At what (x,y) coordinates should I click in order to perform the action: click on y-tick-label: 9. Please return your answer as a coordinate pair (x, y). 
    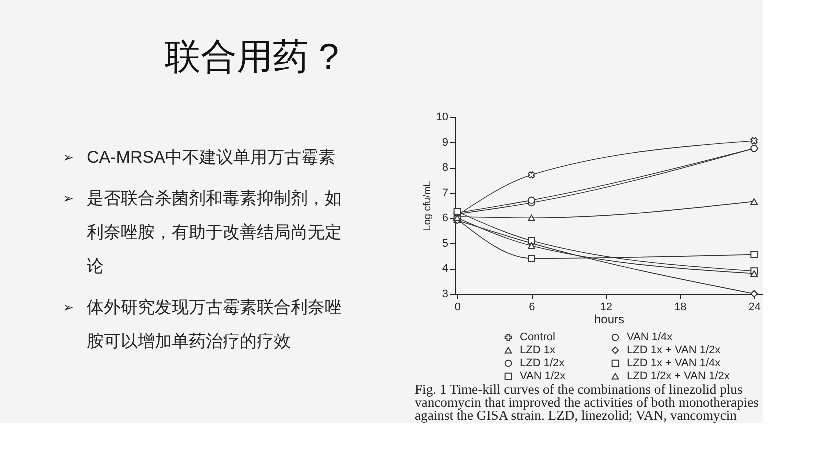
    Looking at the image, I should click on (445, 142).